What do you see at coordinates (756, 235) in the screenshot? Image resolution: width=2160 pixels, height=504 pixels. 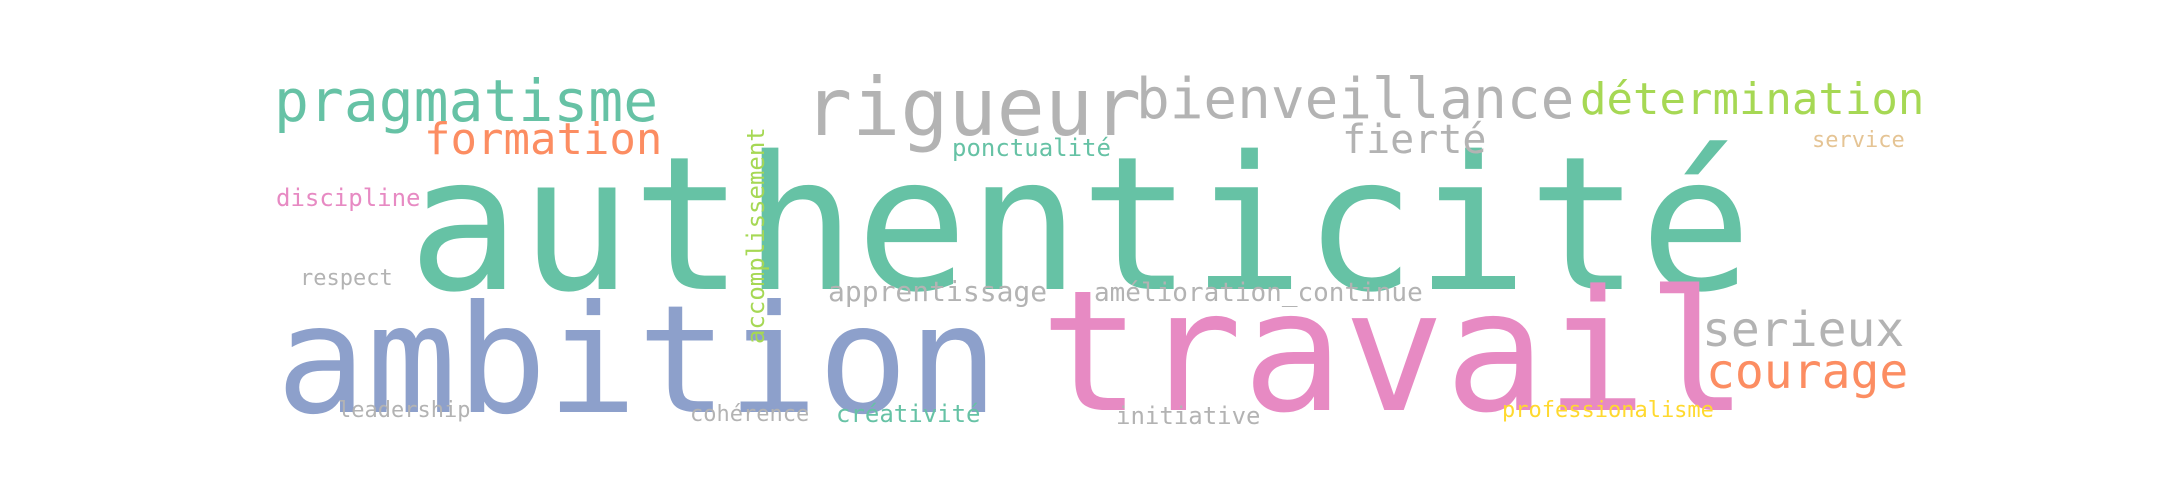 I see `word-accomplissement: accomplissement` at bounding box center [756, 235].